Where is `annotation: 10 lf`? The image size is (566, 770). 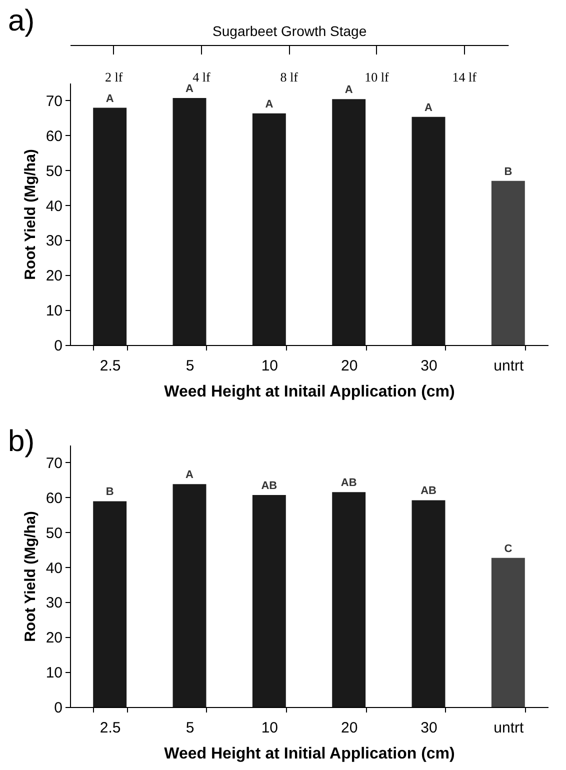
annotation: 10 lf is located at coordinates (377, 77).